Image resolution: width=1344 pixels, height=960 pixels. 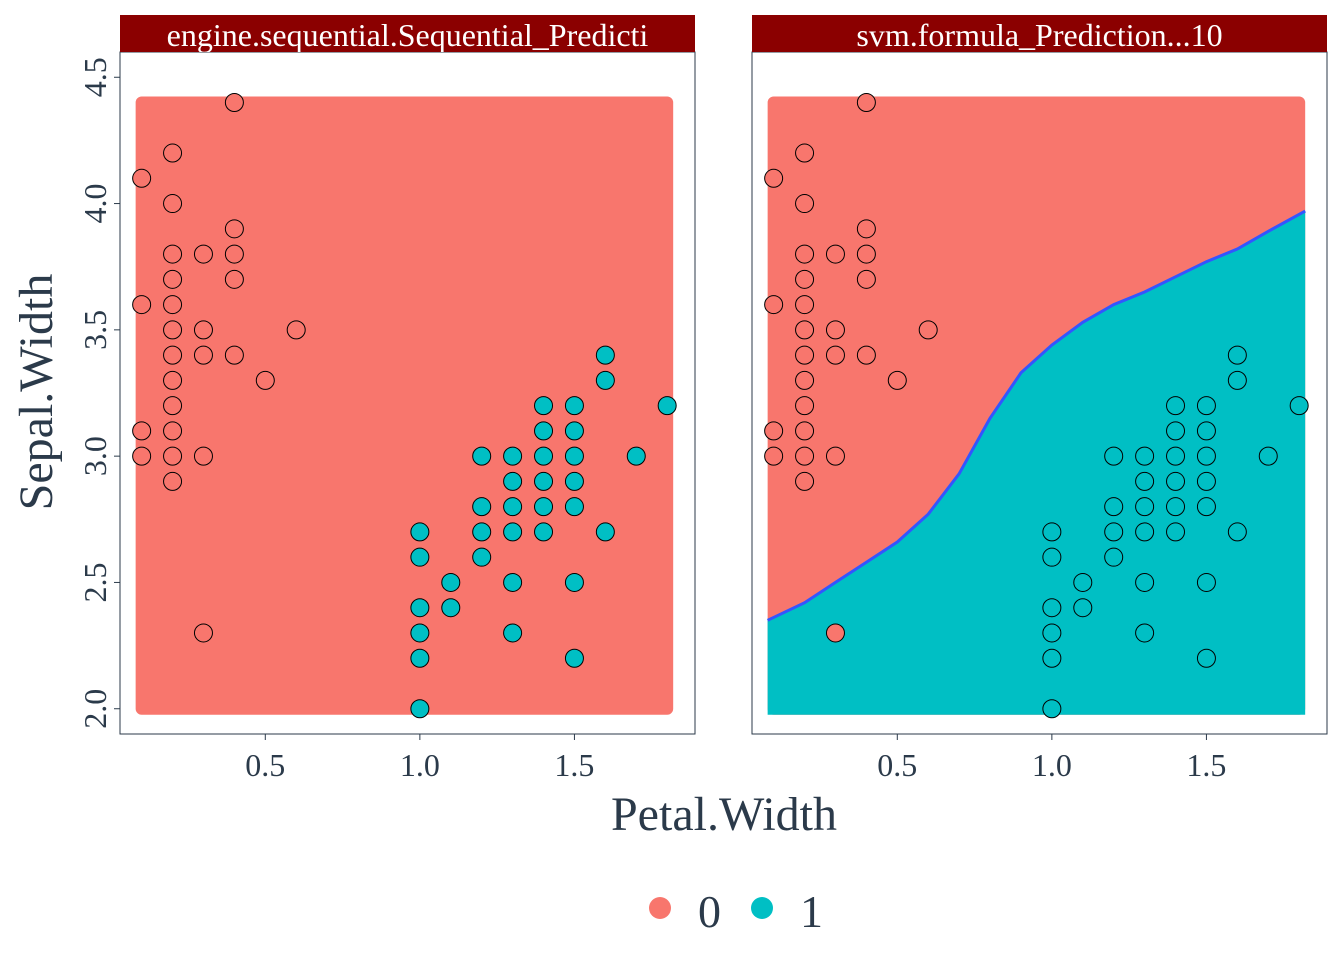 I want to click on x-tick-label: 0.5, so click(x=897, y=765).